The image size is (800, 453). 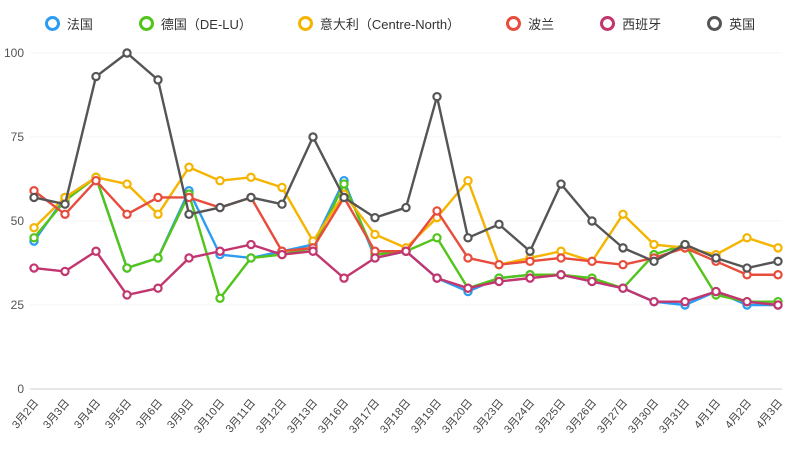 I want to click on legend-label: 英国, so click(x=742, y=24).